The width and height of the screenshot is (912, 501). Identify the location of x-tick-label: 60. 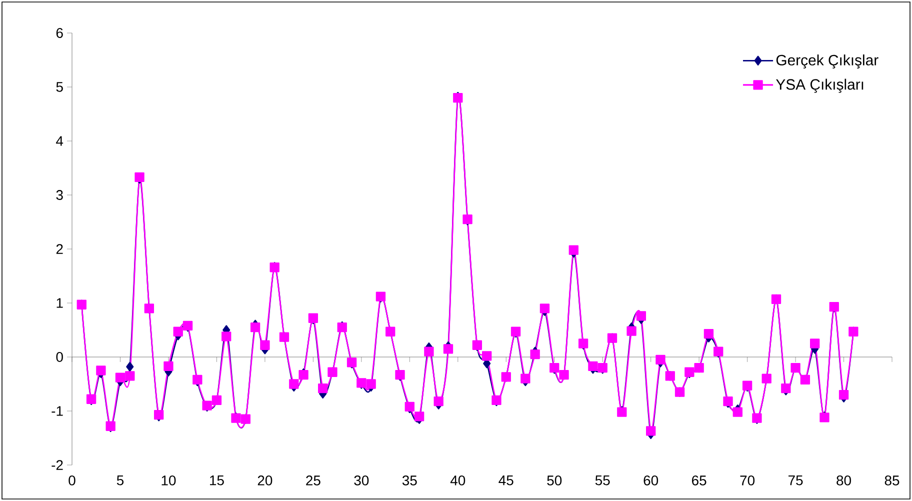
(651, 481).